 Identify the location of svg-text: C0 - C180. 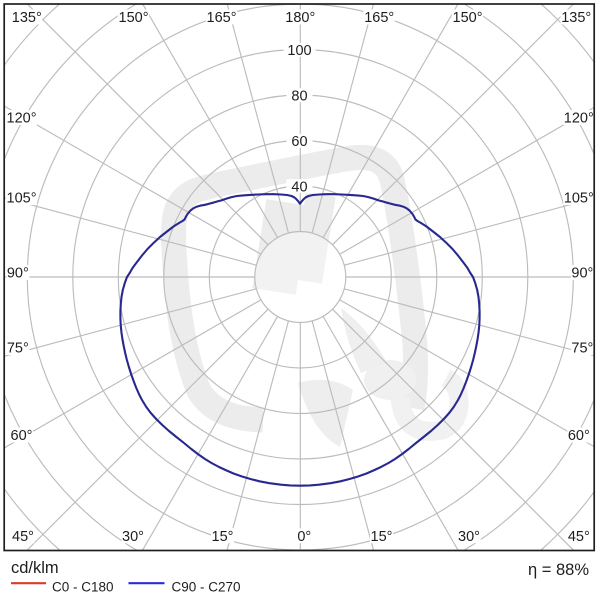
(83, 587).